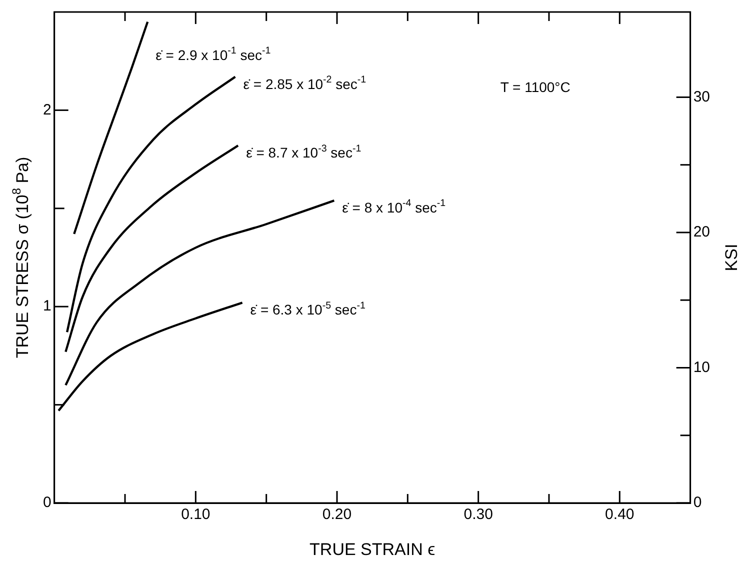  What do you see at coordinates (697, 503) in the screenshot?
I see `y2-tick-label: 0` at bounding box center [697, 503].